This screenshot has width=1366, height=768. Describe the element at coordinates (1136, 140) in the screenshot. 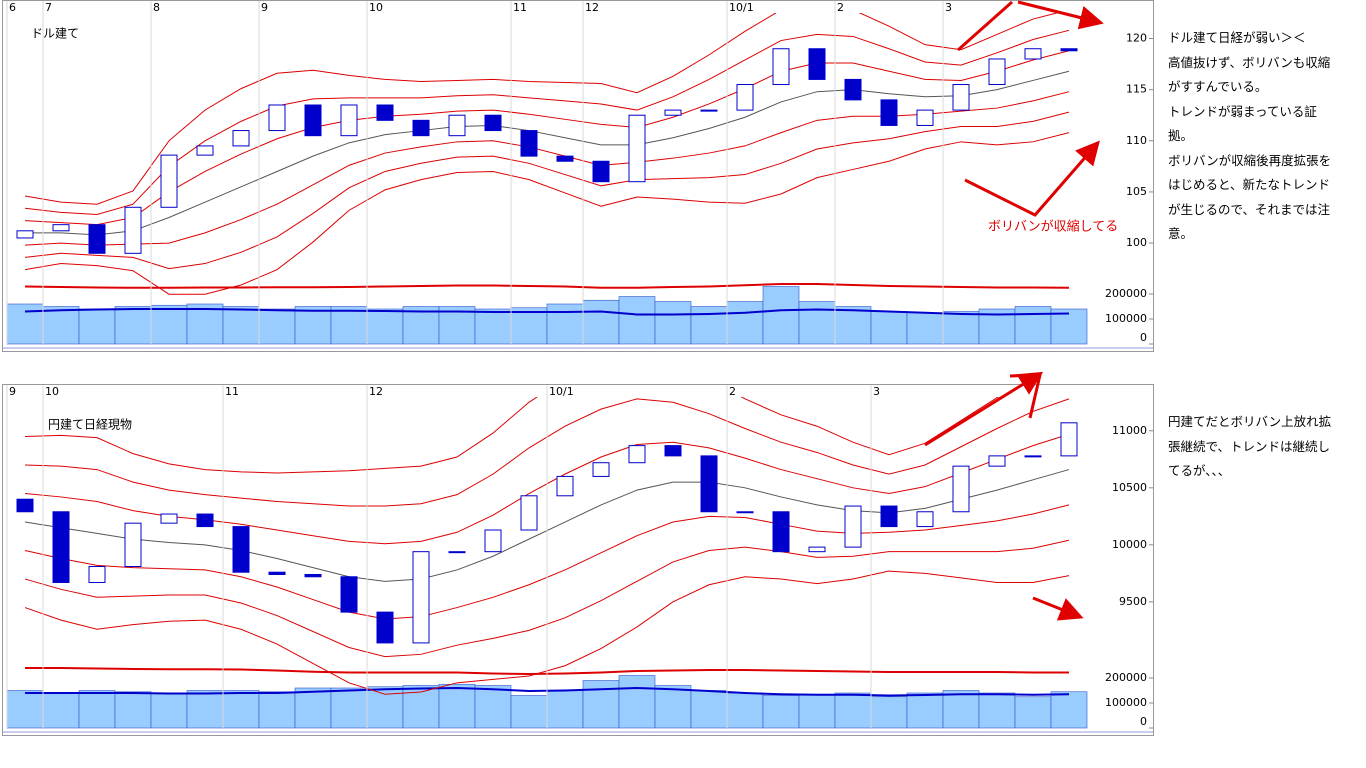

I see `y-tick-label: 110` at that location.